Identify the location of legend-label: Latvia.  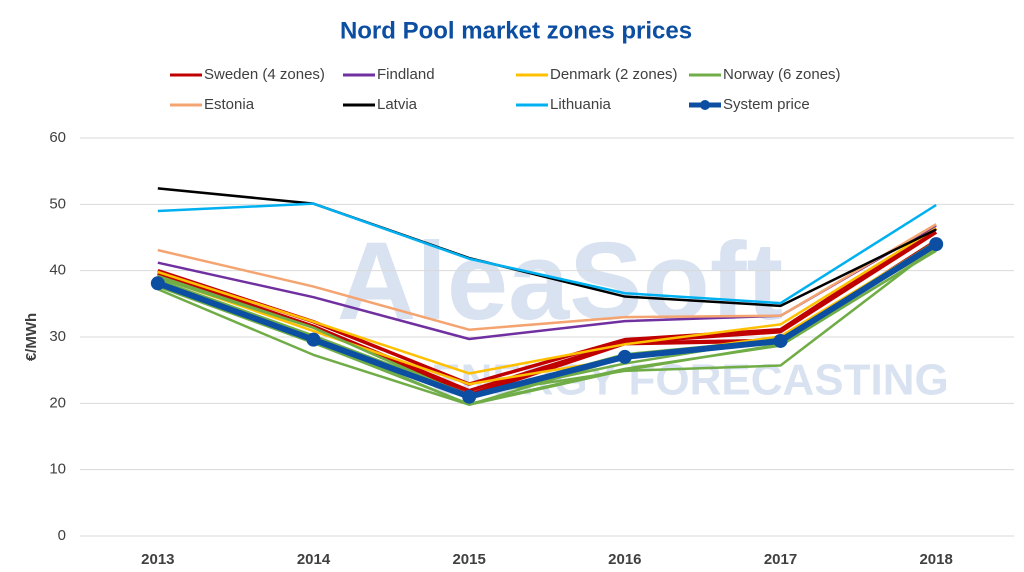
(397, 104).